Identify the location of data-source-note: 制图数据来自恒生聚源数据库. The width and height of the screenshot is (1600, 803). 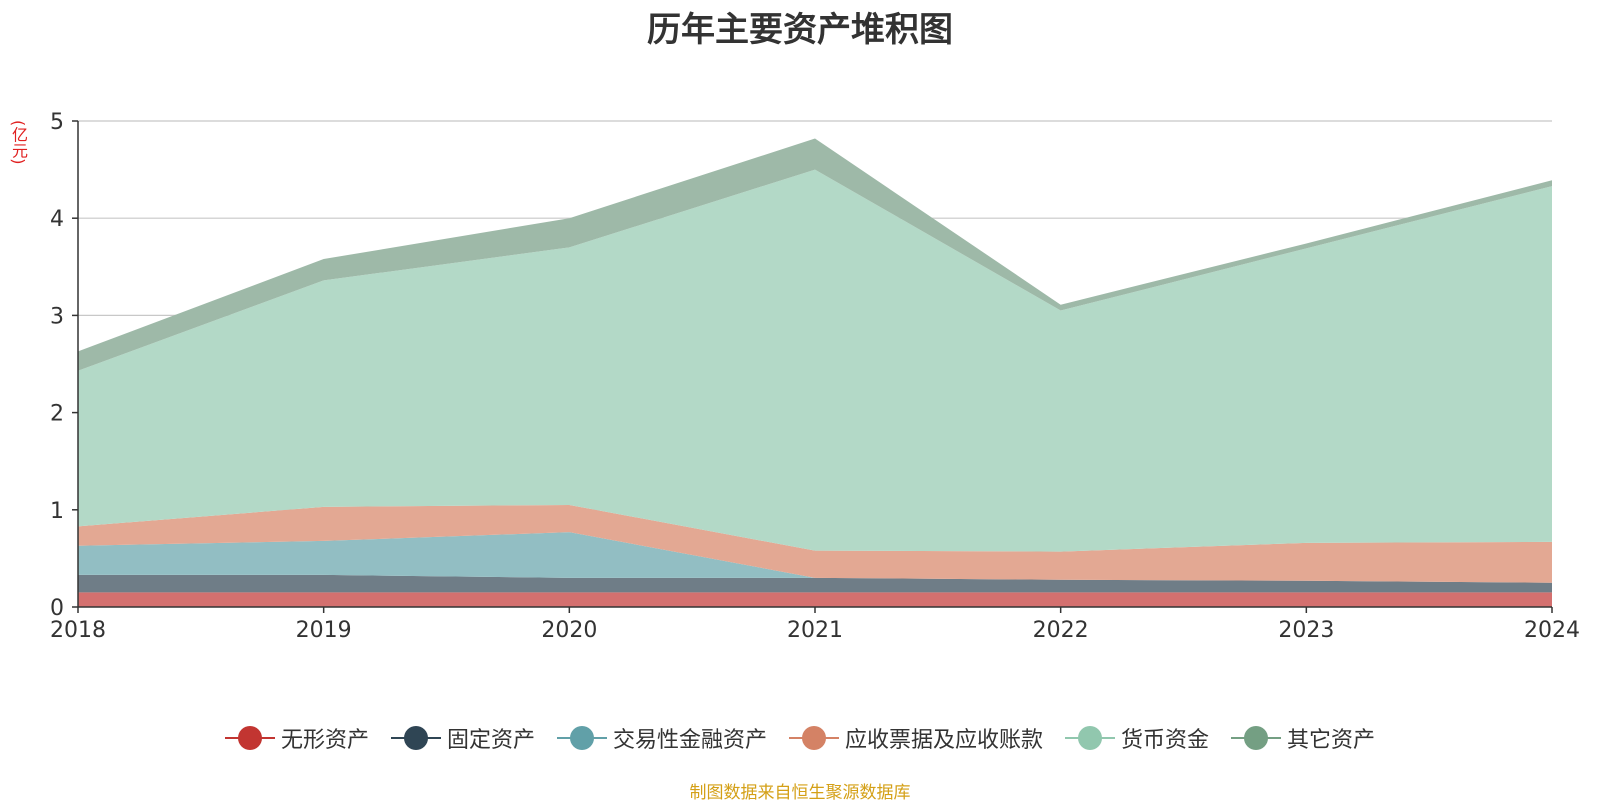
(800, 793).